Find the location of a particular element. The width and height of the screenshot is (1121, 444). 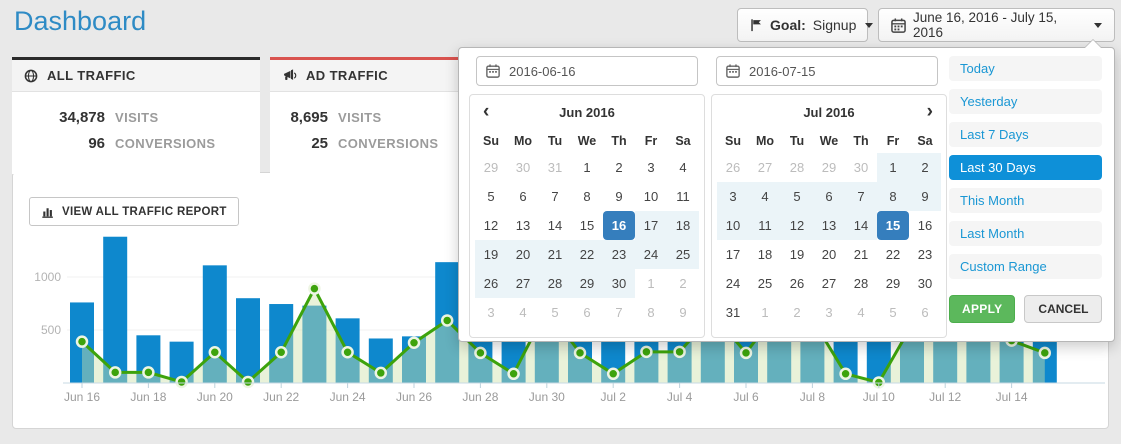

start-date-input is located at coordinates (597, 71).